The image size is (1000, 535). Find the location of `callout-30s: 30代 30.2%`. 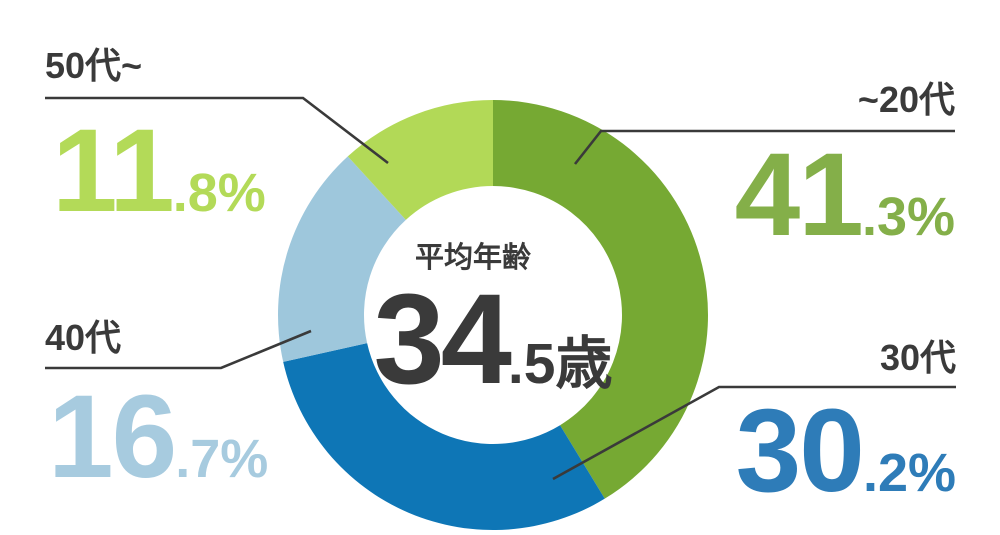

callout-30s: 30代 30.2% is located at coordinates (846, 423).